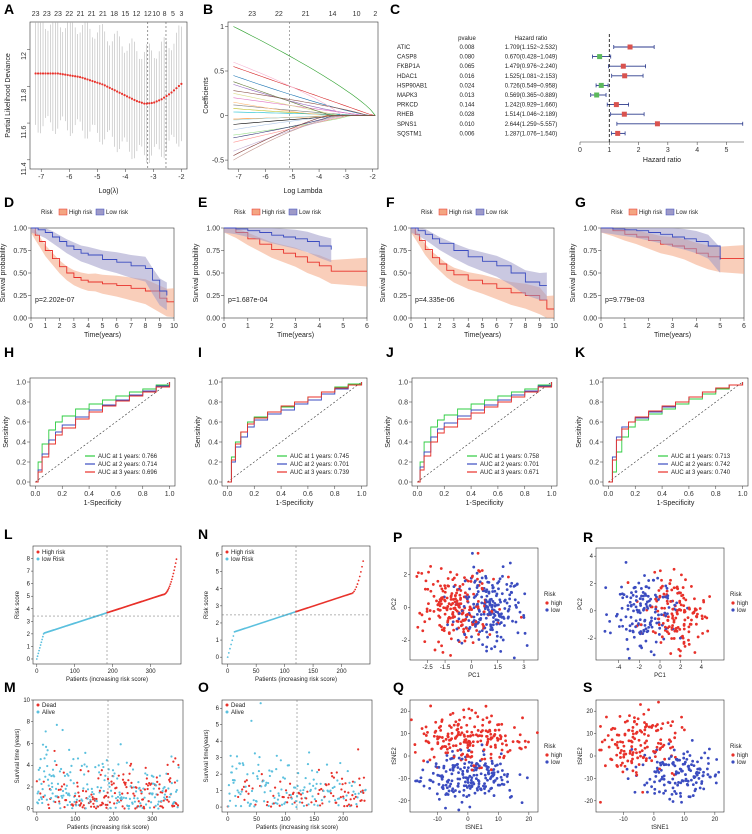 The image size is (752, 834). Describe the element at coordinates (468, 326) in the screenshot. I see `x-tick-label: 4` at that location.